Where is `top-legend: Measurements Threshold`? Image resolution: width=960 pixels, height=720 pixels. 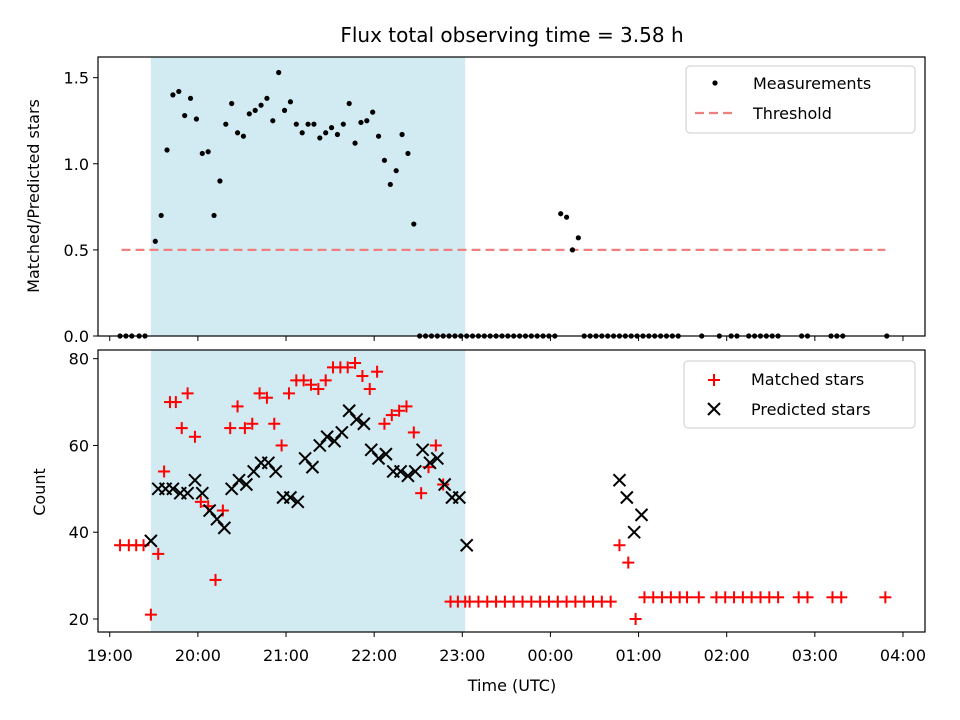
top-legend: Measurements Threshold is located at coordinates (800, 99).